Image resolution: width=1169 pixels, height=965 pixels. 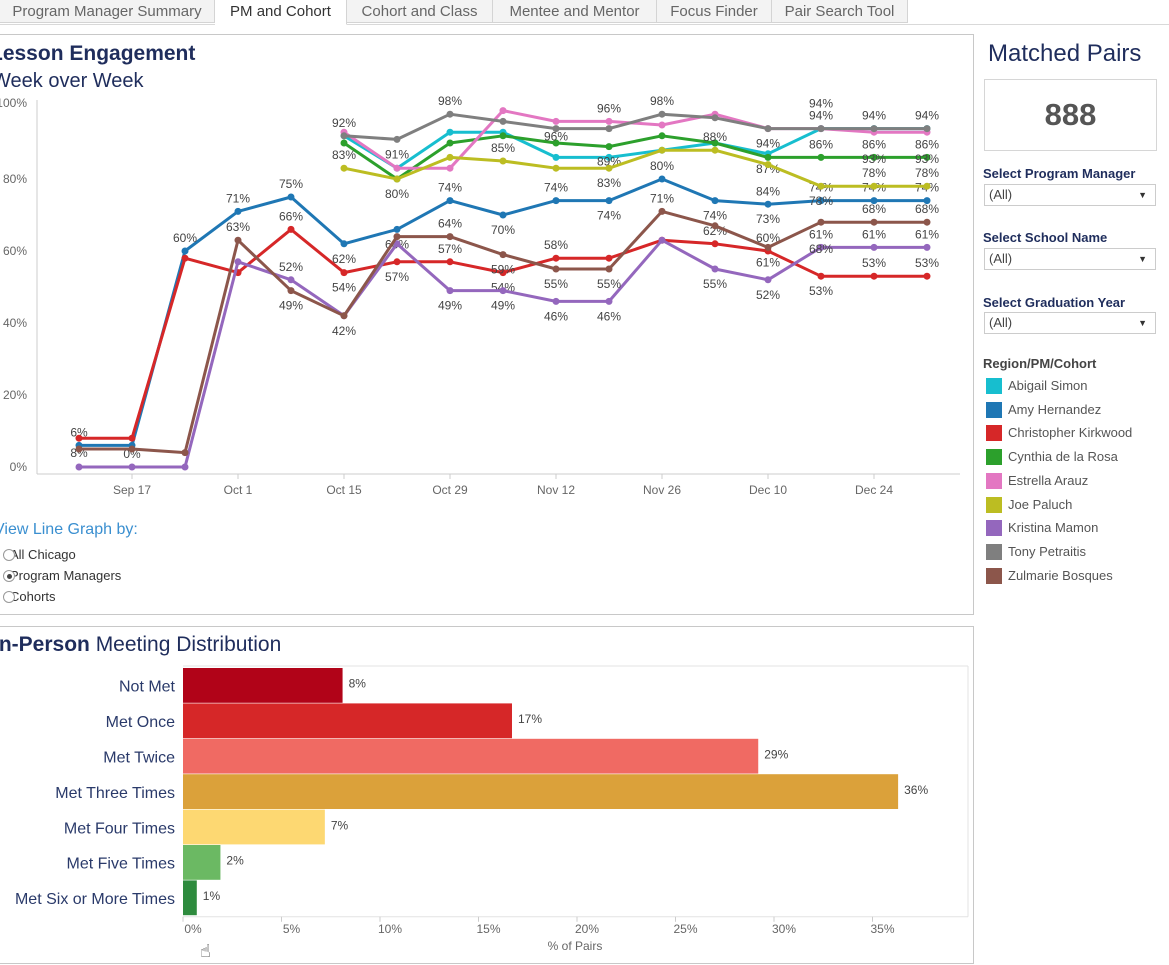 What do you see at coordinates (62, 575) in the screenshot?
I see `radio-program-managers: Program Managers` at bounding box center [62, 575].